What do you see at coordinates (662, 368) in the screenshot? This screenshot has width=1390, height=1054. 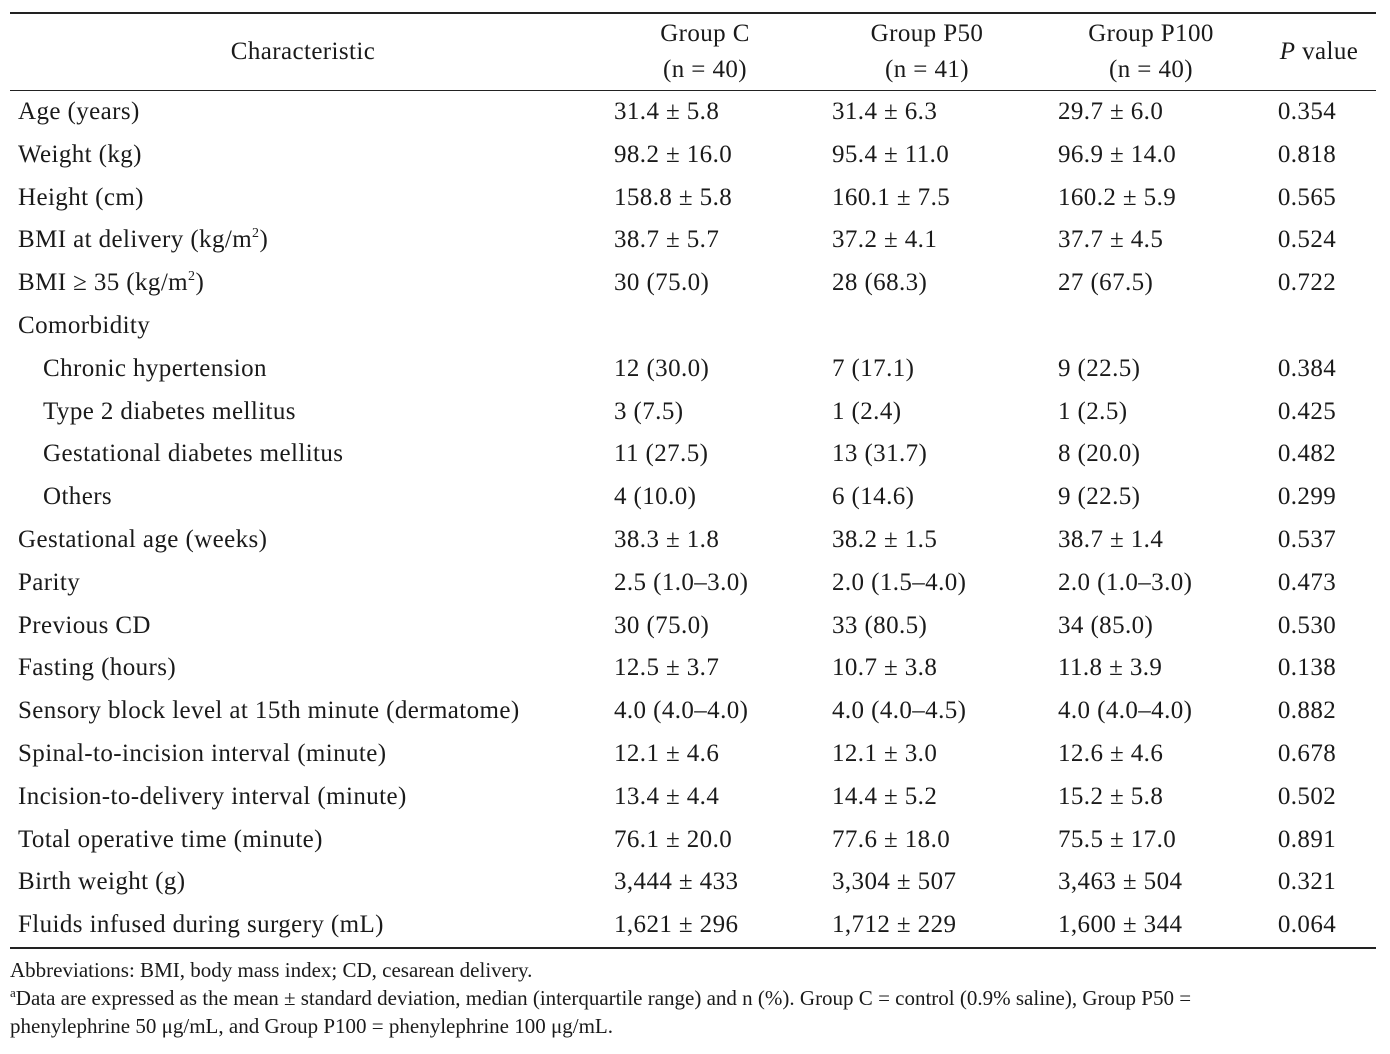 I see `group-c-value: 12 (30.0)` at bounding box center [662, 368].